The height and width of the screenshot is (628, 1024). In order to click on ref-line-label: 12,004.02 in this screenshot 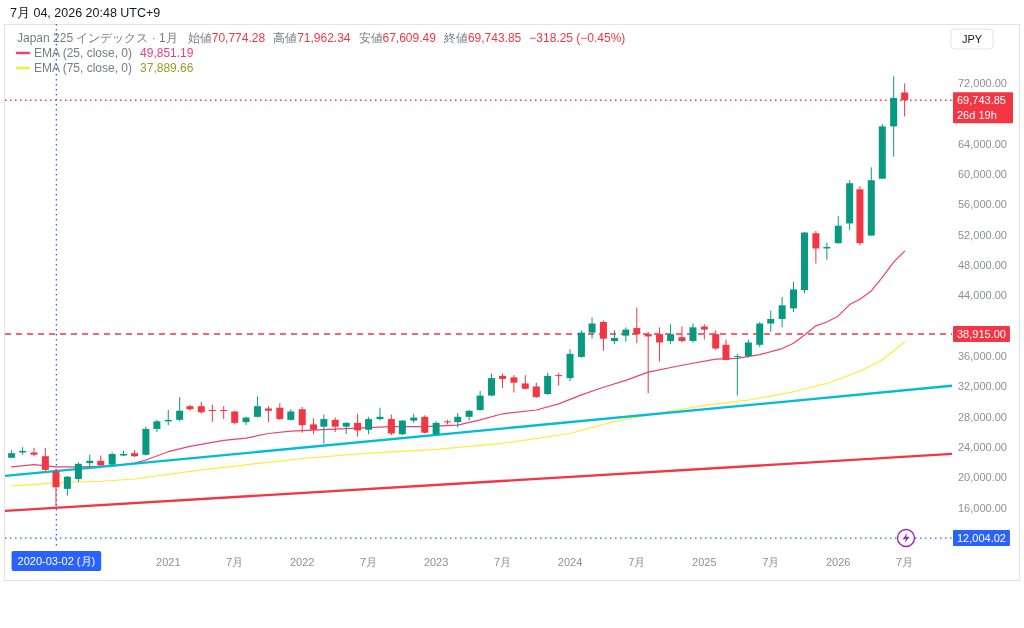, I will do `click(981, 538)`.